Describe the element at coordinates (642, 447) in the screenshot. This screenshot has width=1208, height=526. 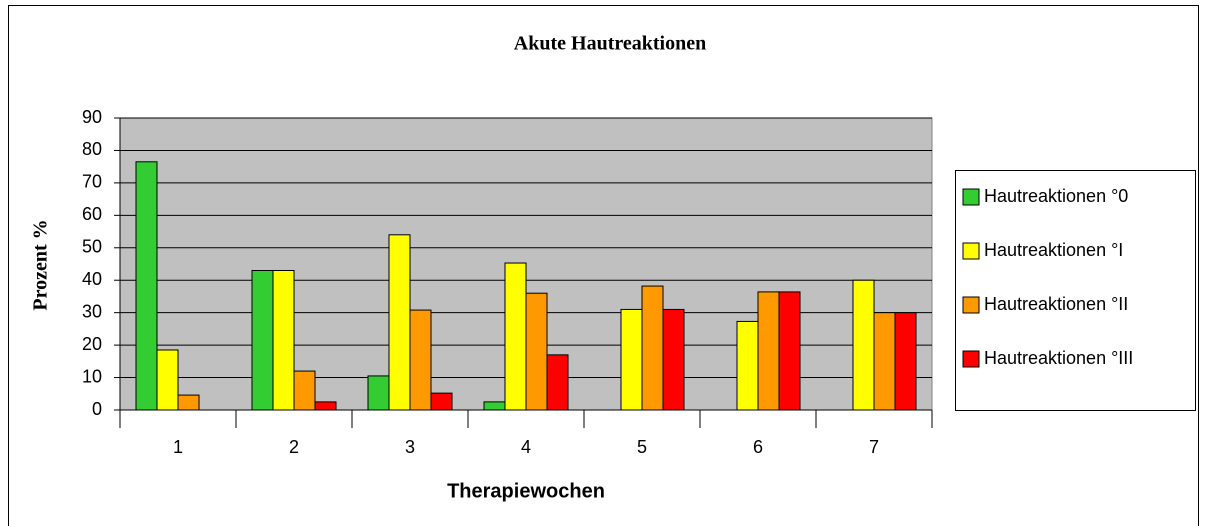
I see `x-tick-label: 5` at that location.